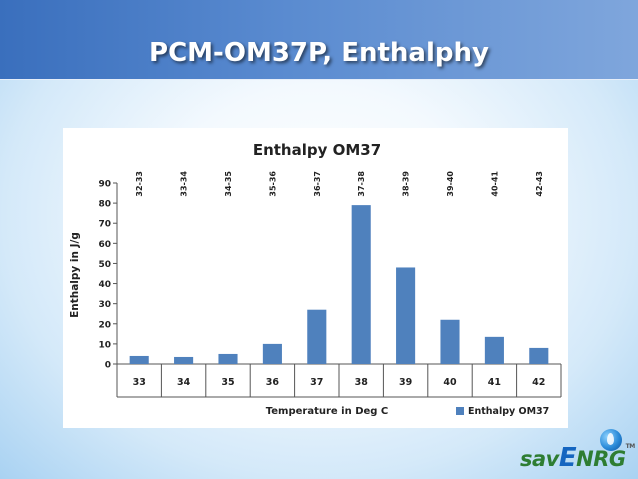 This screenshot has width=638, height=479. What do you see at coordinates (104, 265) in the screenshot?
I see `y-tick-label: 50` at bounding box center [104, 265].